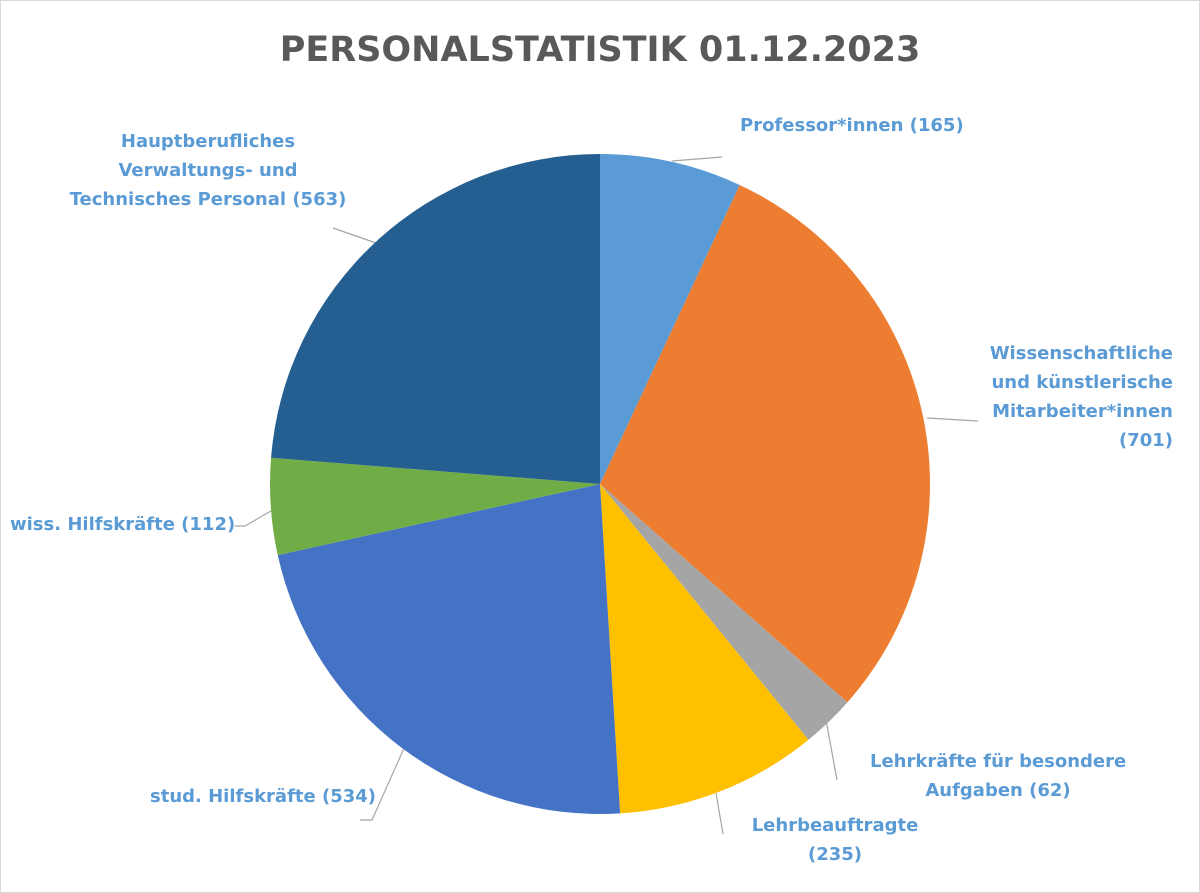 Image resolution: width=1200 pixels, height=893 pixels. Describe the element at coordinates (998, 790) in the screenshot. I see `data-label-line: Aufgaben (62)` at that location.